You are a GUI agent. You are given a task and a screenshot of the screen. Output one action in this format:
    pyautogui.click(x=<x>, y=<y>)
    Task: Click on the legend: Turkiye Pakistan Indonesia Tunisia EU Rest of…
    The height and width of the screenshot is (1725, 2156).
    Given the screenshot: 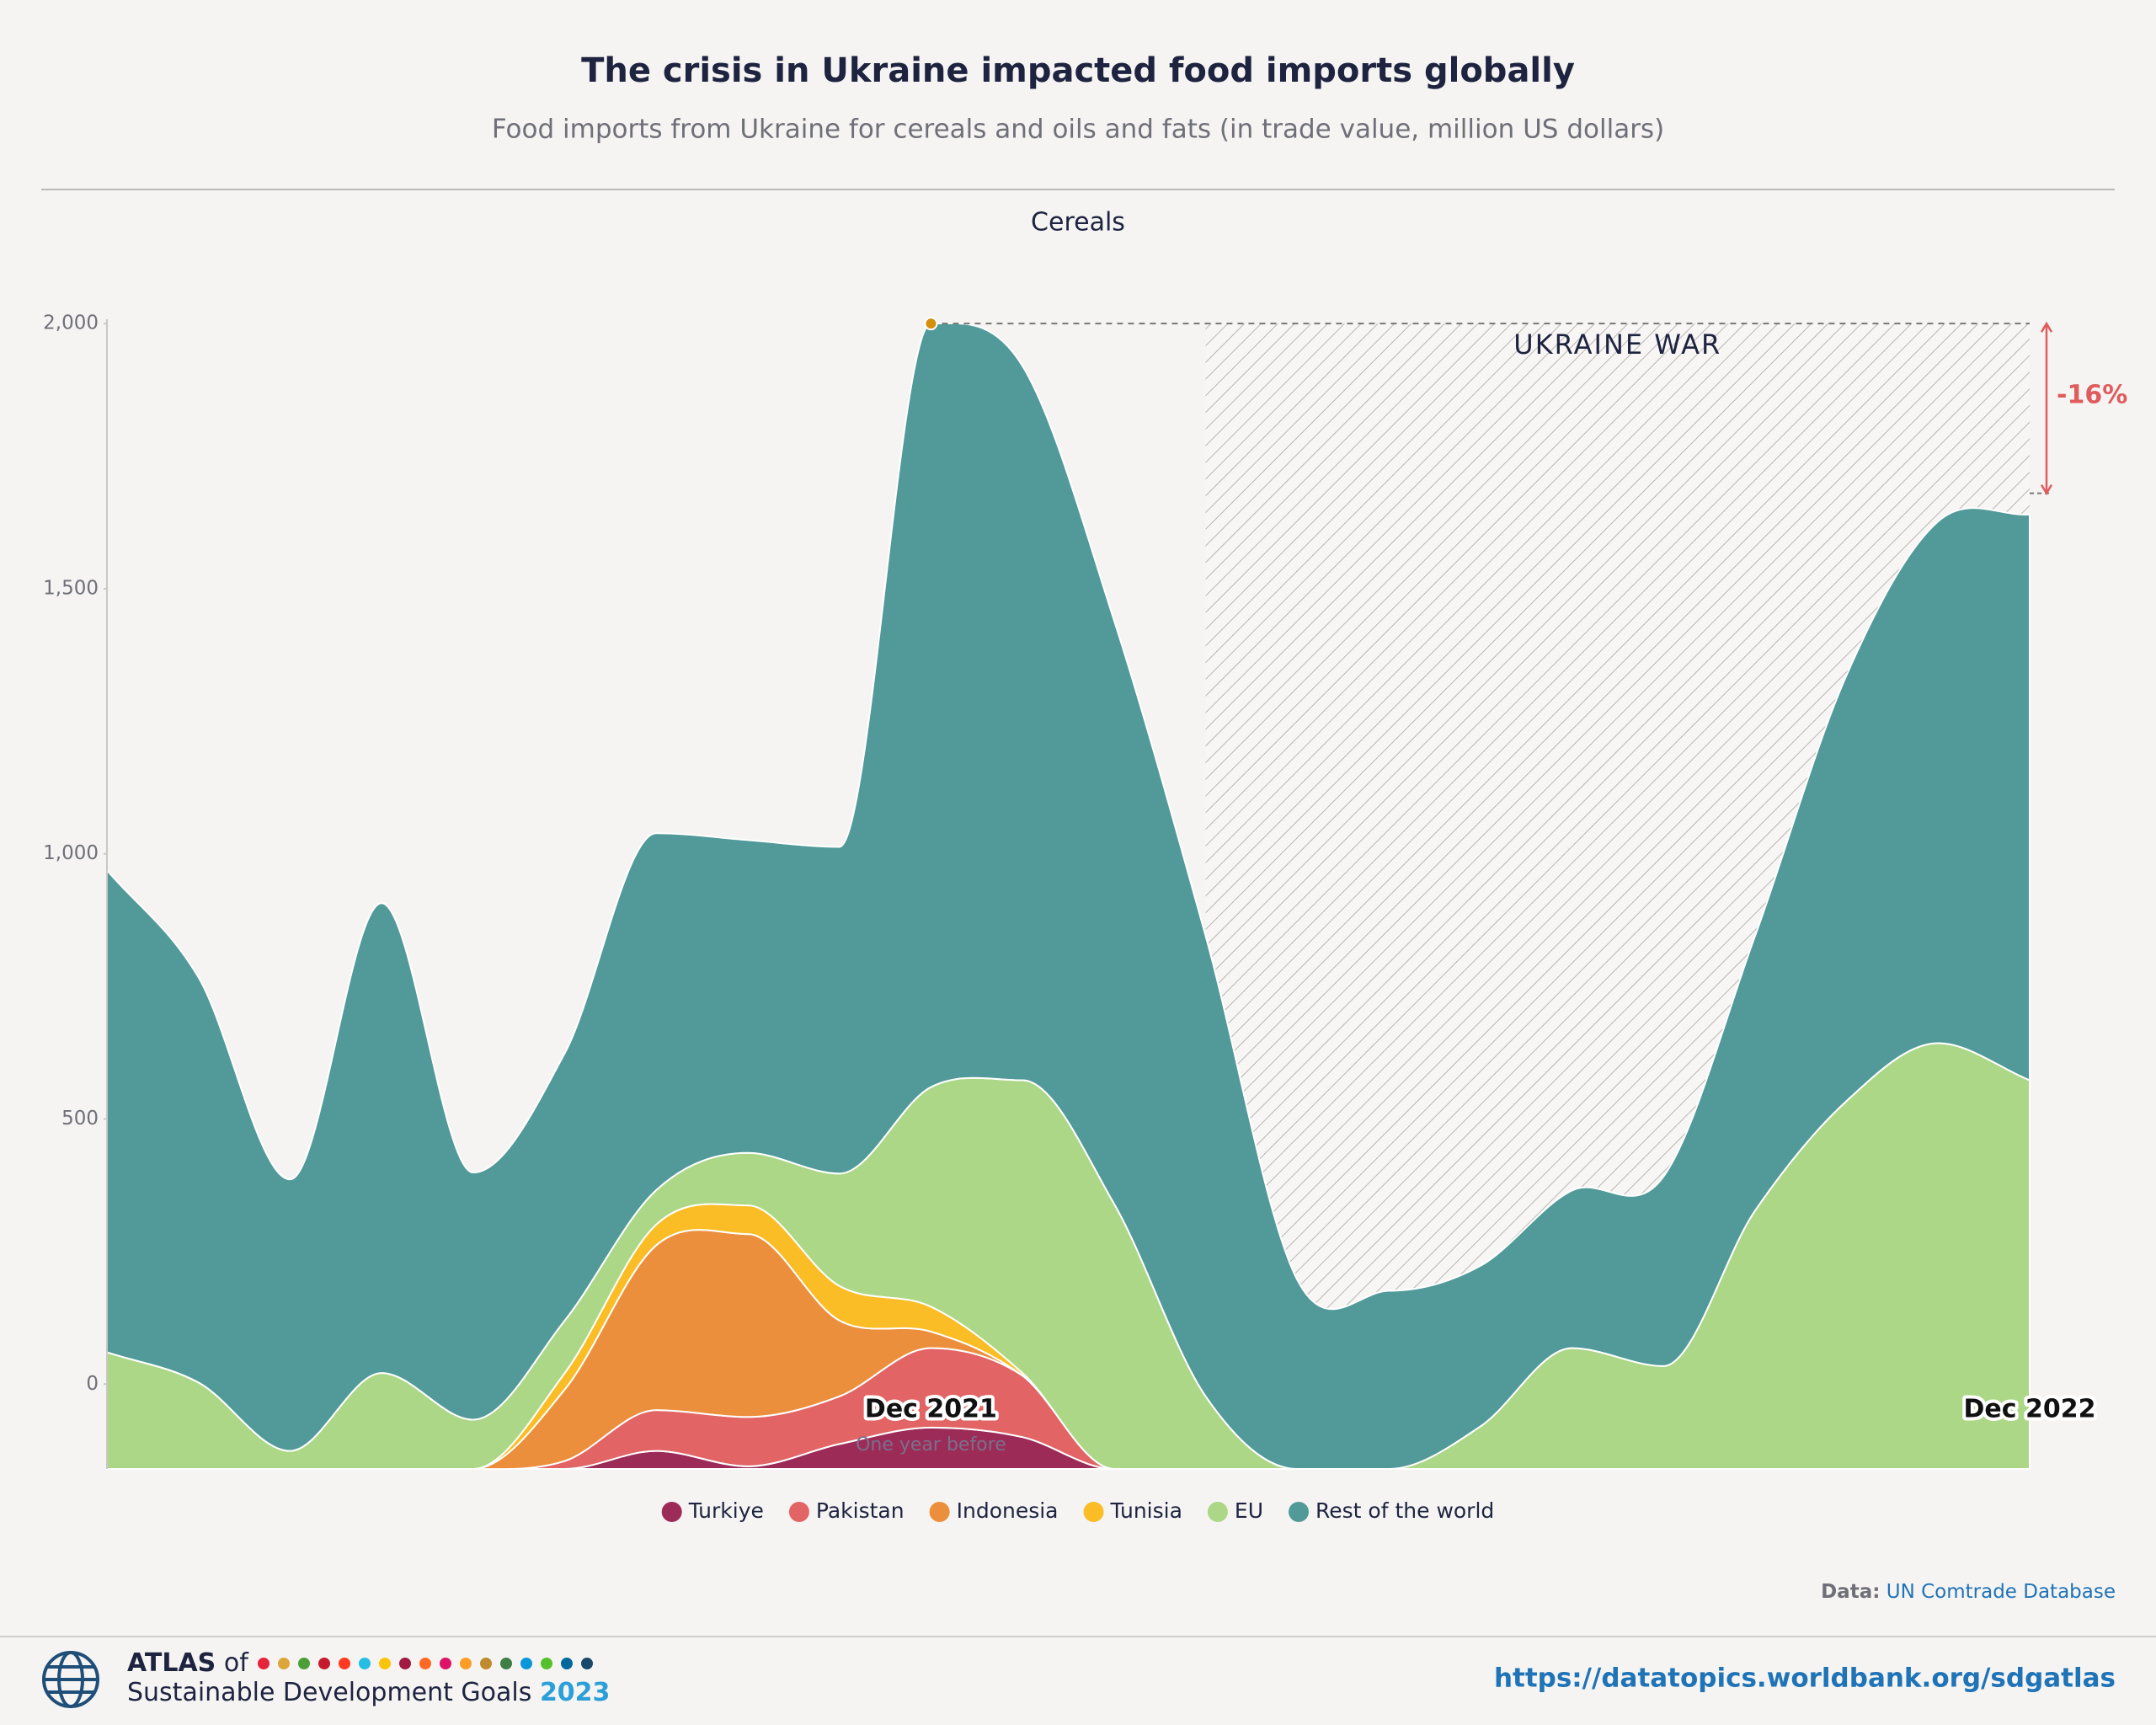 What is the action you would take?
    pyautogui.click(x=1077, y=1510)
    